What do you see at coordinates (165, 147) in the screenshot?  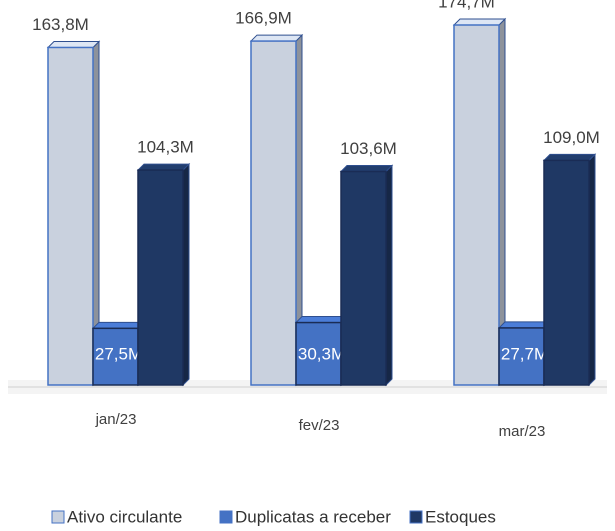 I see `data-label: 104,3M` at bounding box center [165, 147].